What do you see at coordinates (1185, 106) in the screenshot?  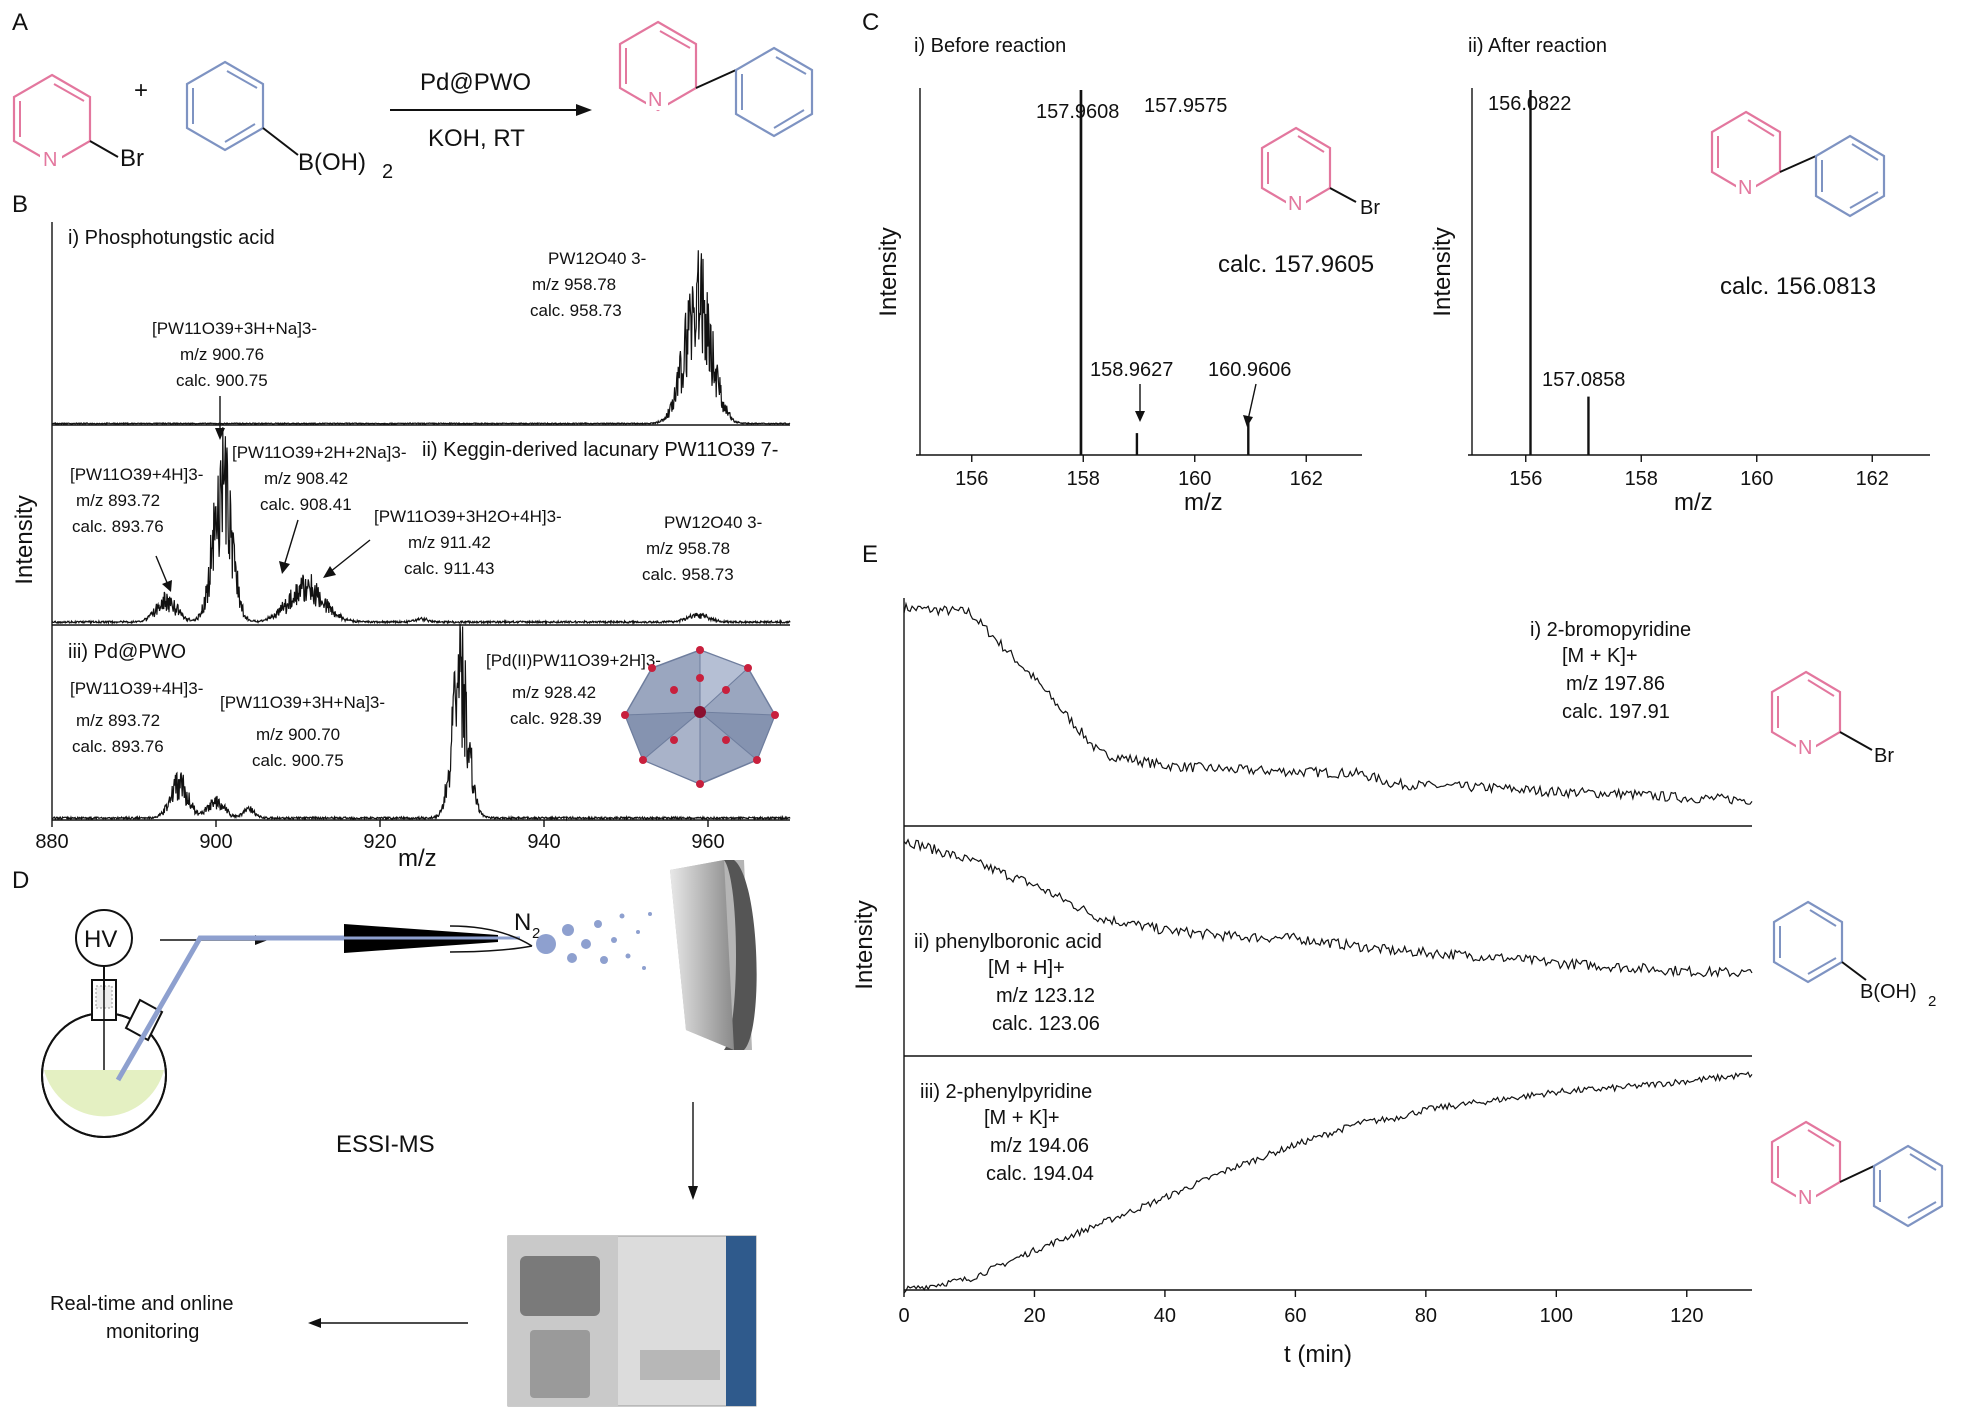 I see `c-left-peak-label-2: 157.9575` at bounding box center [1185, 106].